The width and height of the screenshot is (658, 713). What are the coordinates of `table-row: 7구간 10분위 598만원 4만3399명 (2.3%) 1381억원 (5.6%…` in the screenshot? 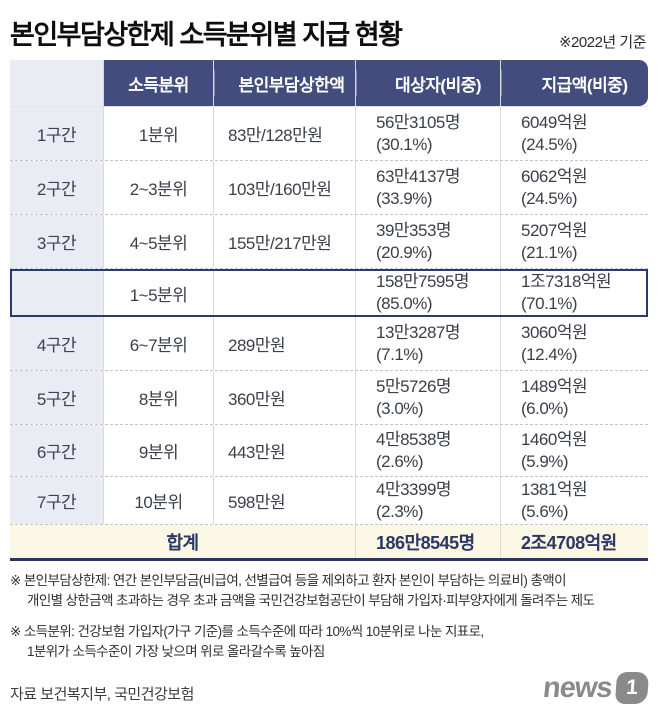 It's located at (329, 501).